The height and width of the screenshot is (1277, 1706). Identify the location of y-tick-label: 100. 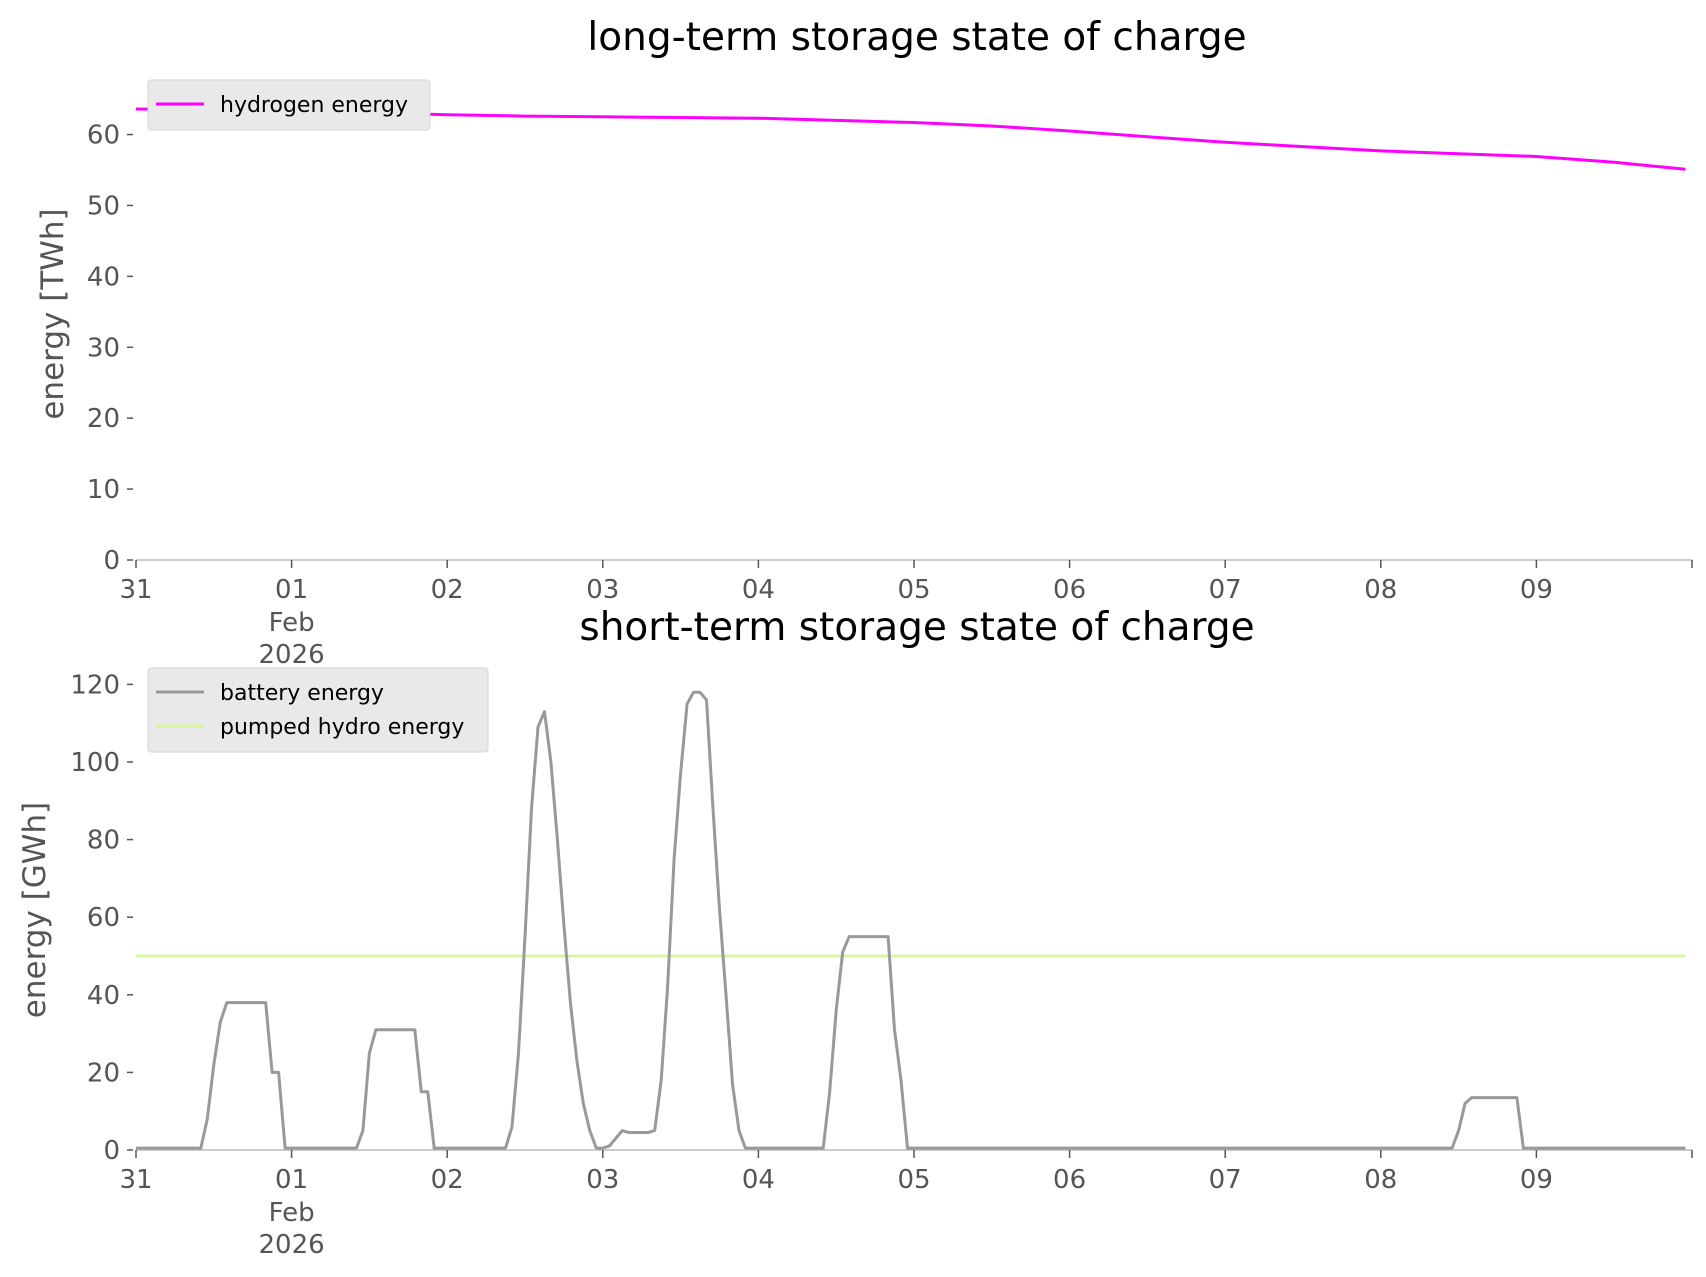
(95, 763).